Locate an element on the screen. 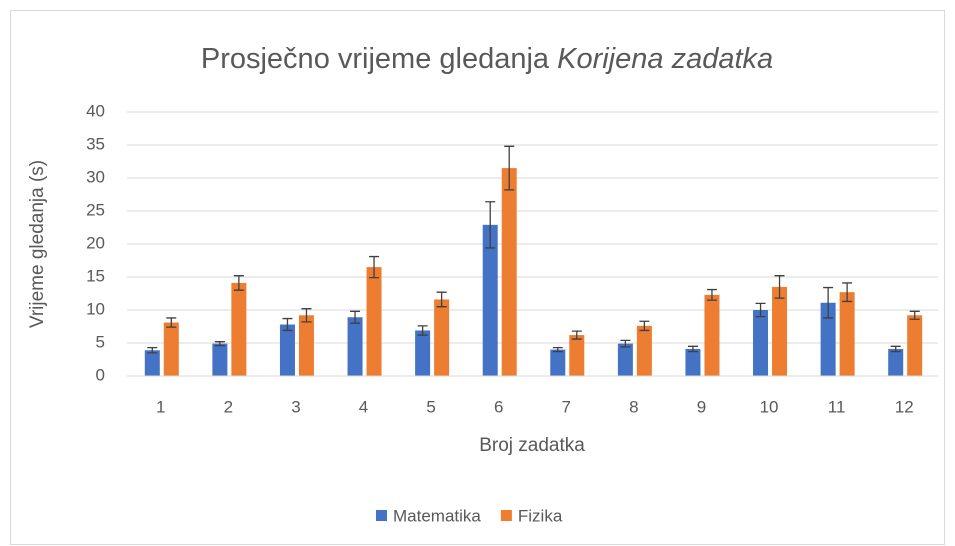 Image resolution: width=955 pixels, height=546 pixels. x-tick-label: 6 is located at coordinates (498, 406).